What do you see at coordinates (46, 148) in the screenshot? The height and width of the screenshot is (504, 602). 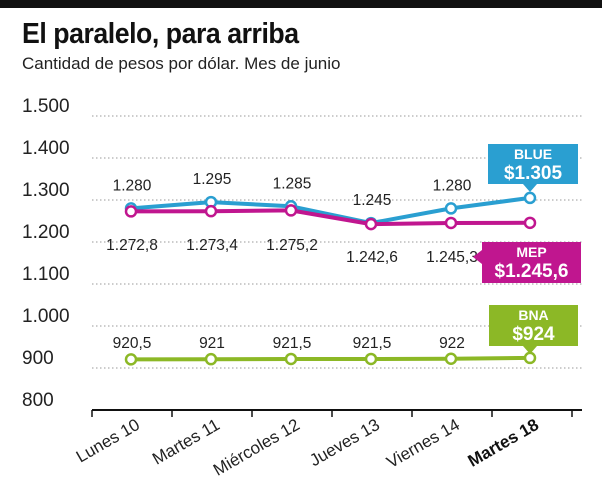 I see `y-tick-label: 1.400` at bounding box center [46, 148].